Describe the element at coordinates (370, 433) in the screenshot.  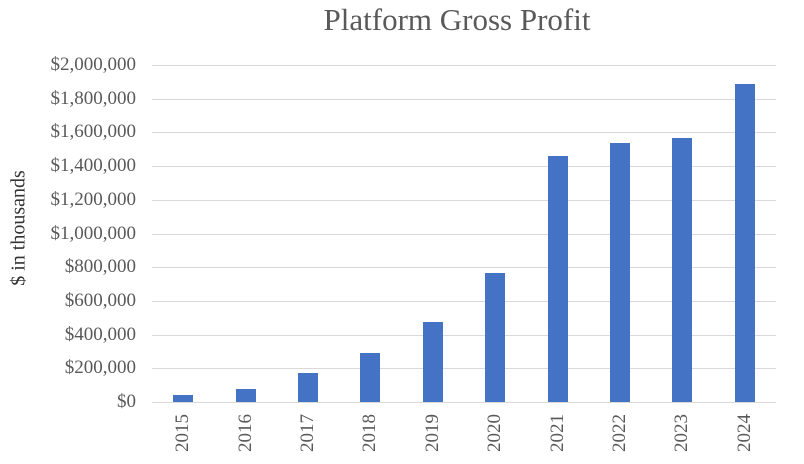
I see `x-tick-label: 2018` at that location.